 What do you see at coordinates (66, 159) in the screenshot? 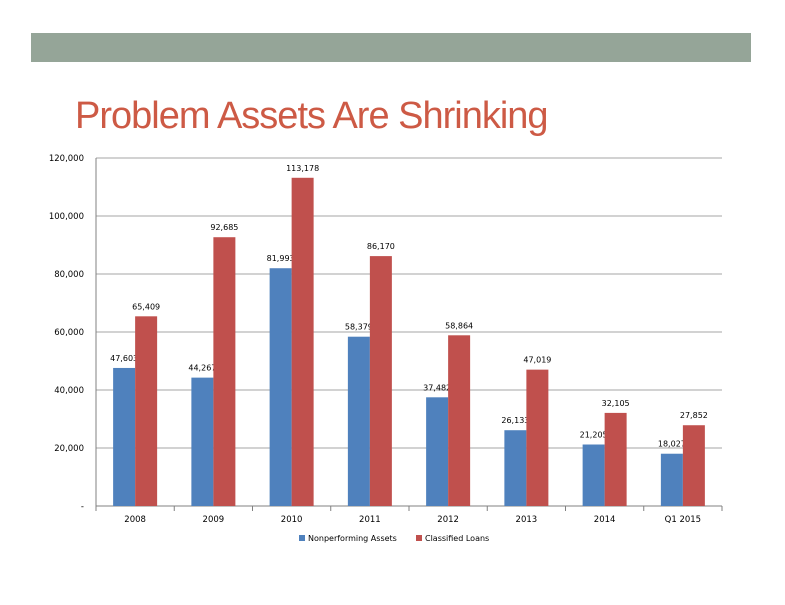
I see `y-tick-label: 120,000` at bounding box center [66, 159].